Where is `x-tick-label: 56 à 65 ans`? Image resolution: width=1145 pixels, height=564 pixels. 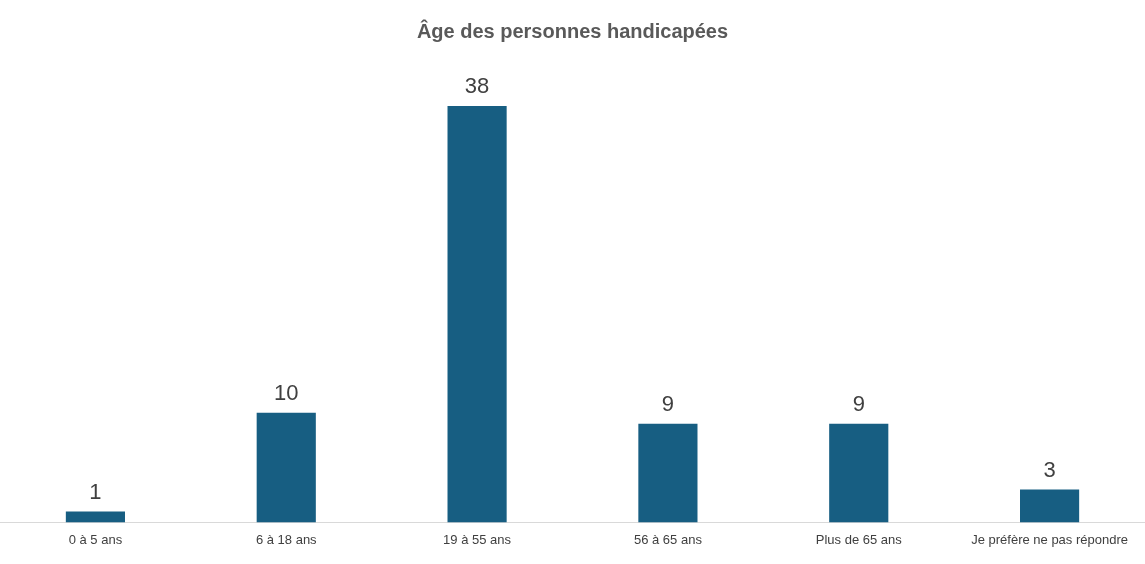
x-tick-label: 56 à 65 ans is located at coordinates (668, 539).